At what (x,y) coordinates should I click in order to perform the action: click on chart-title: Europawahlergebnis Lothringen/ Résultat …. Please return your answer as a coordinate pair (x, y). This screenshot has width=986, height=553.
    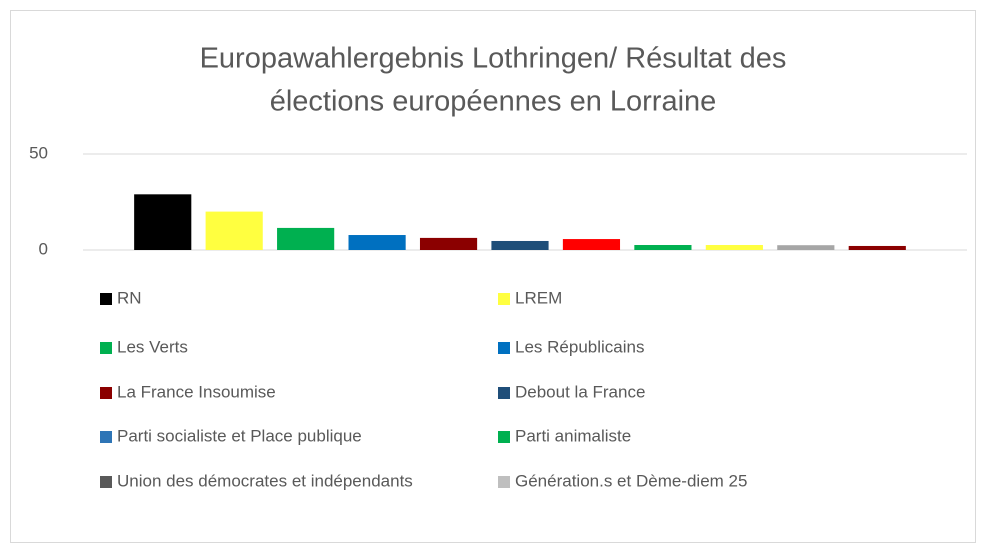
    Looking at the image, I should click on (493, 59).